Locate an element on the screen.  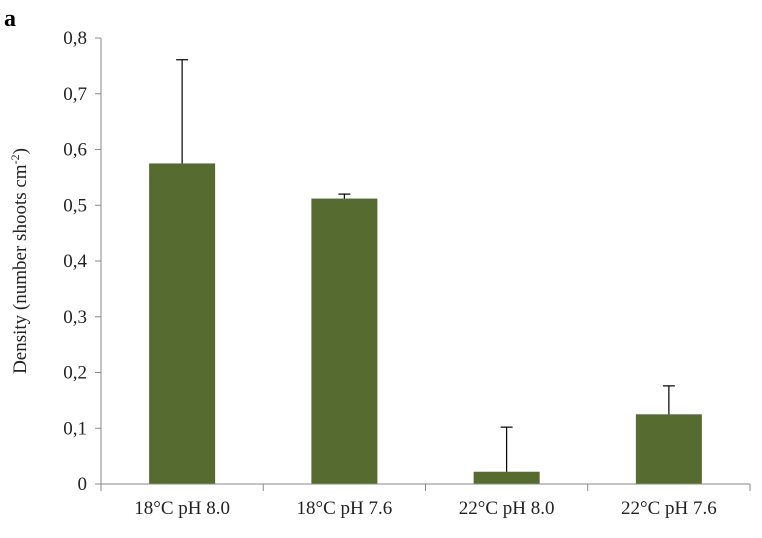
x-tick-label: 22°C pH 7.6 is located at coordinates (669, 508).